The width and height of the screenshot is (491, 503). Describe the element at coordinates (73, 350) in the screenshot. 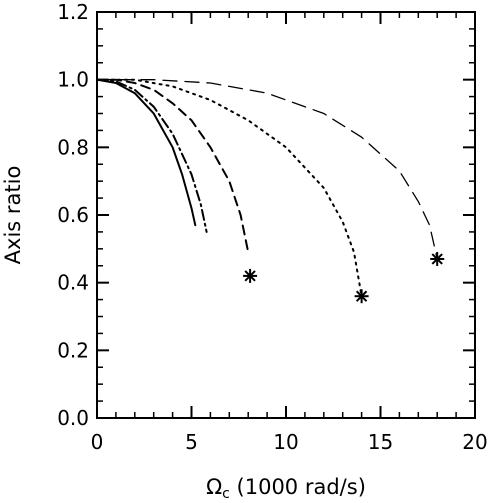

I see `y-tick-label: 0.2` at that location.